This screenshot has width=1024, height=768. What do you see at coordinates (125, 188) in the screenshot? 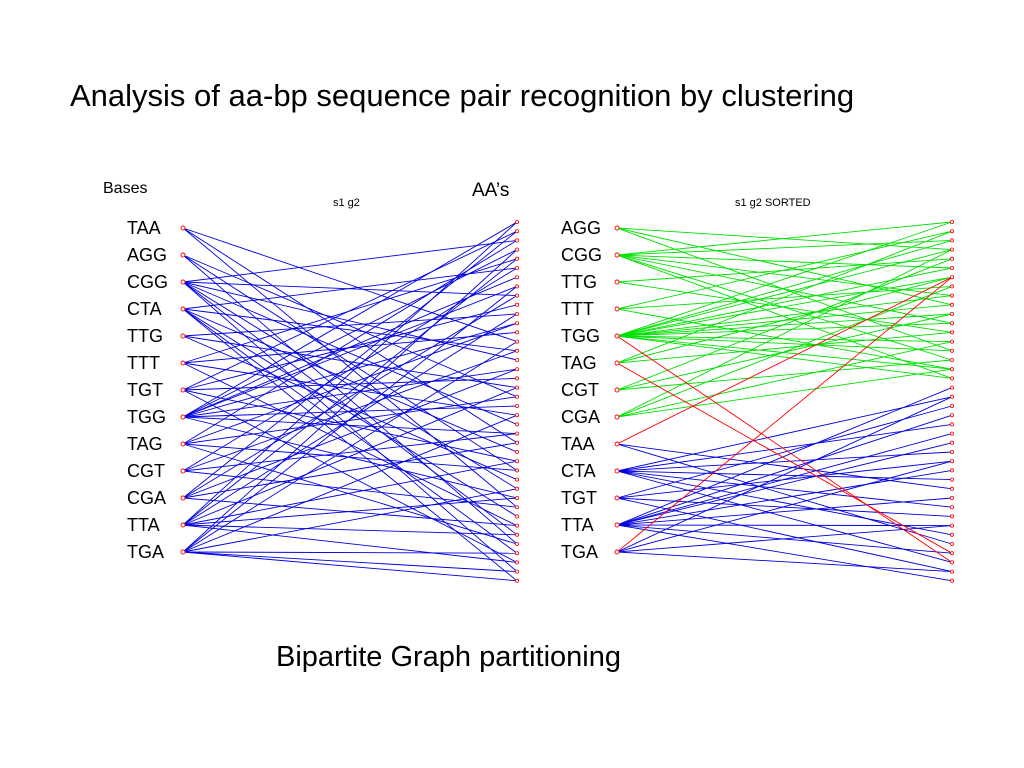
I see `bases-label: Bases` at bounding box center [125, 188].